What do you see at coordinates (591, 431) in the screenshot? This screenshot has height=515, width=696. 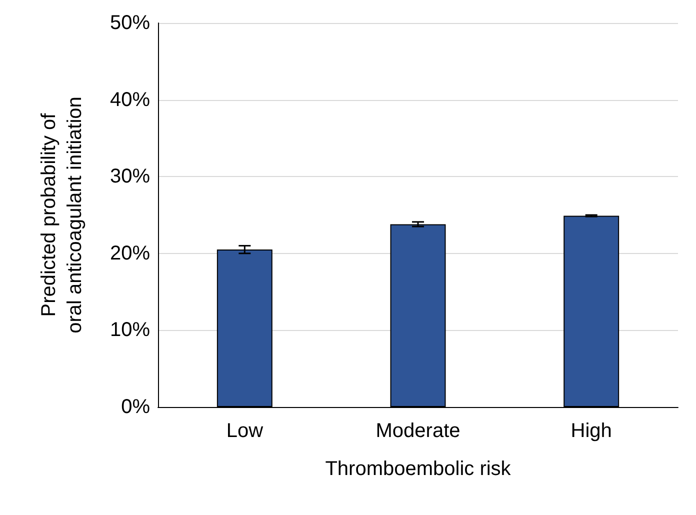 I see `x-tick-label: High` at bounding box center [591, 431].